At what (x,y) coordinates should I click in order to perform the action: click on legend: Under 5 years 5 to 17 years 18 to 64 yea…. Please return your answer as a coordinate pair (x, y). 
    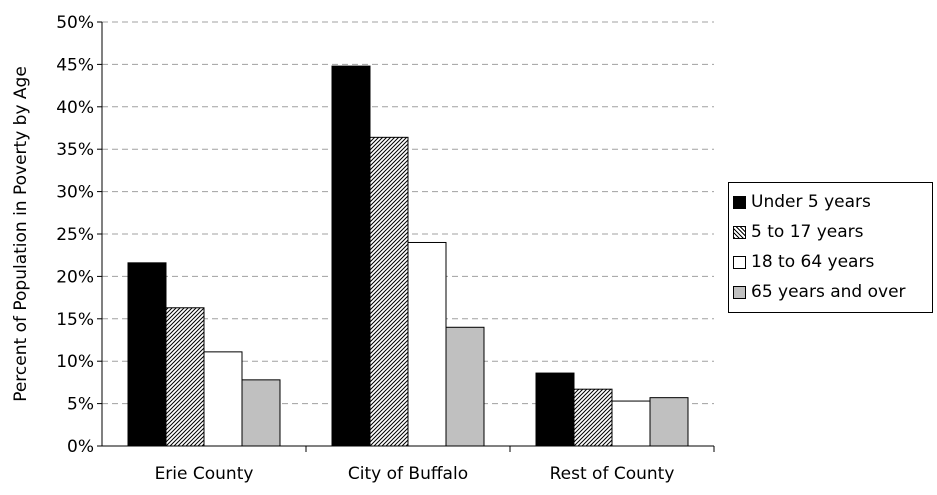
    Looking at the image, I should click on (830, 247).